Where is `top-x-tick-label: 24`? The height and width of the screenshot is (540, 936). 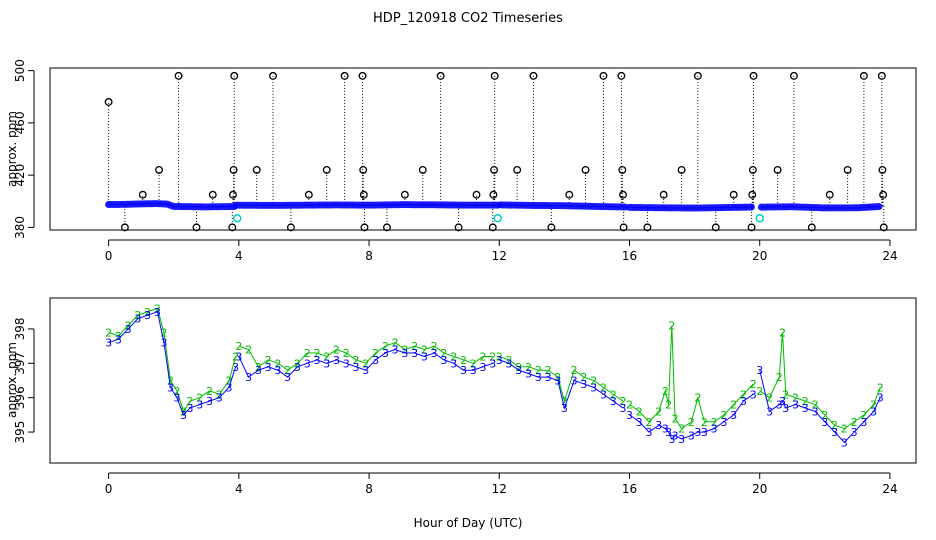
top-x-tick-label: 24 is located at coordinates (889, 256).